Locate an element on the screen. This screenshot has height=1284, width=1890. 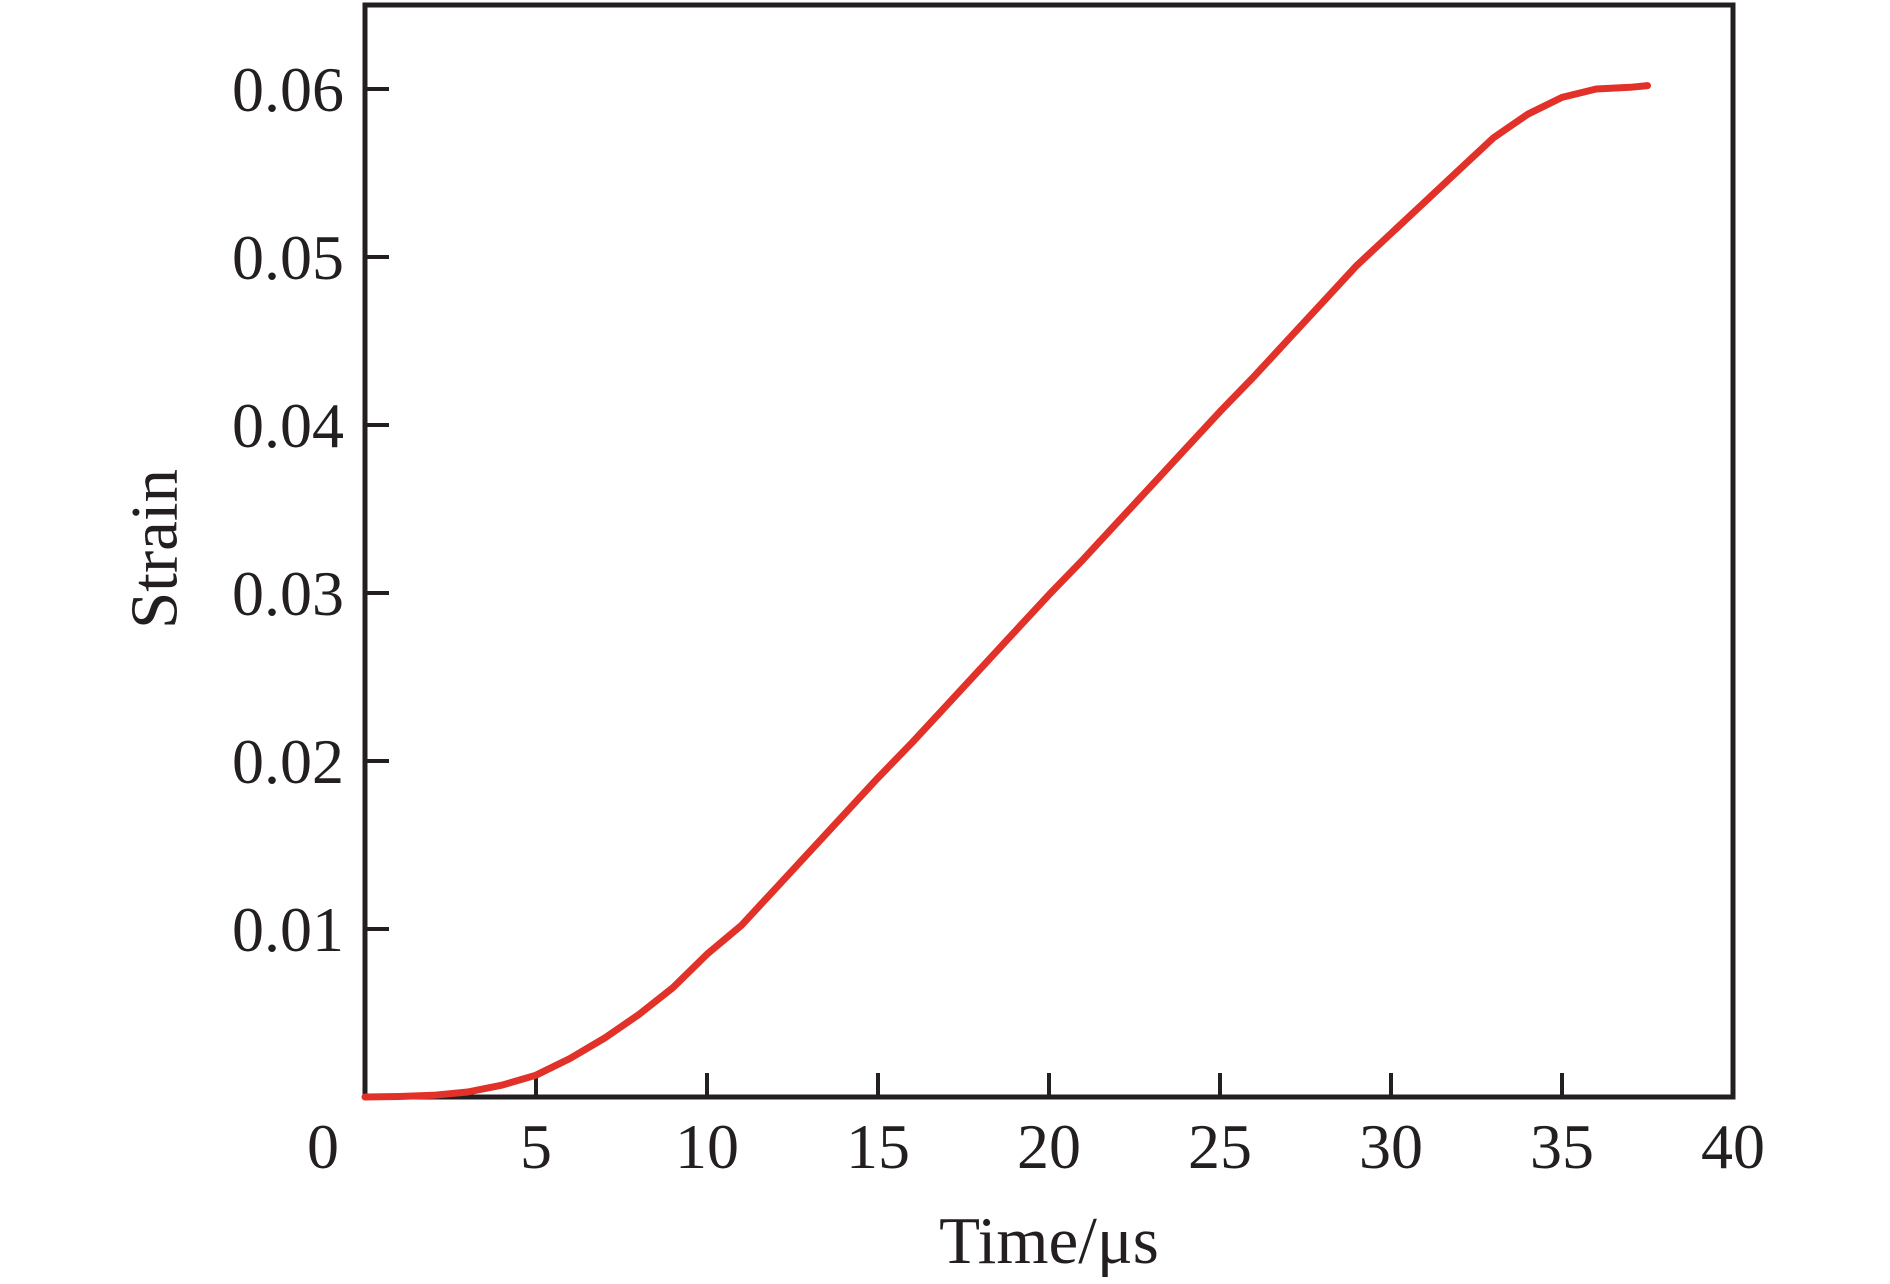
x-tick-label: 10 is located at coordinates (707, 1146).